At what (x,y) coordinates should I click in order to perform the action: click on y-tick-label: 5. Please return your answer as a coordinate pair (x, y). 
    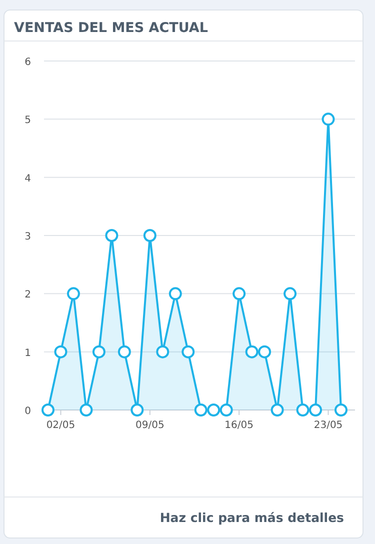
    Looking at the image, I should click on (27, 120).